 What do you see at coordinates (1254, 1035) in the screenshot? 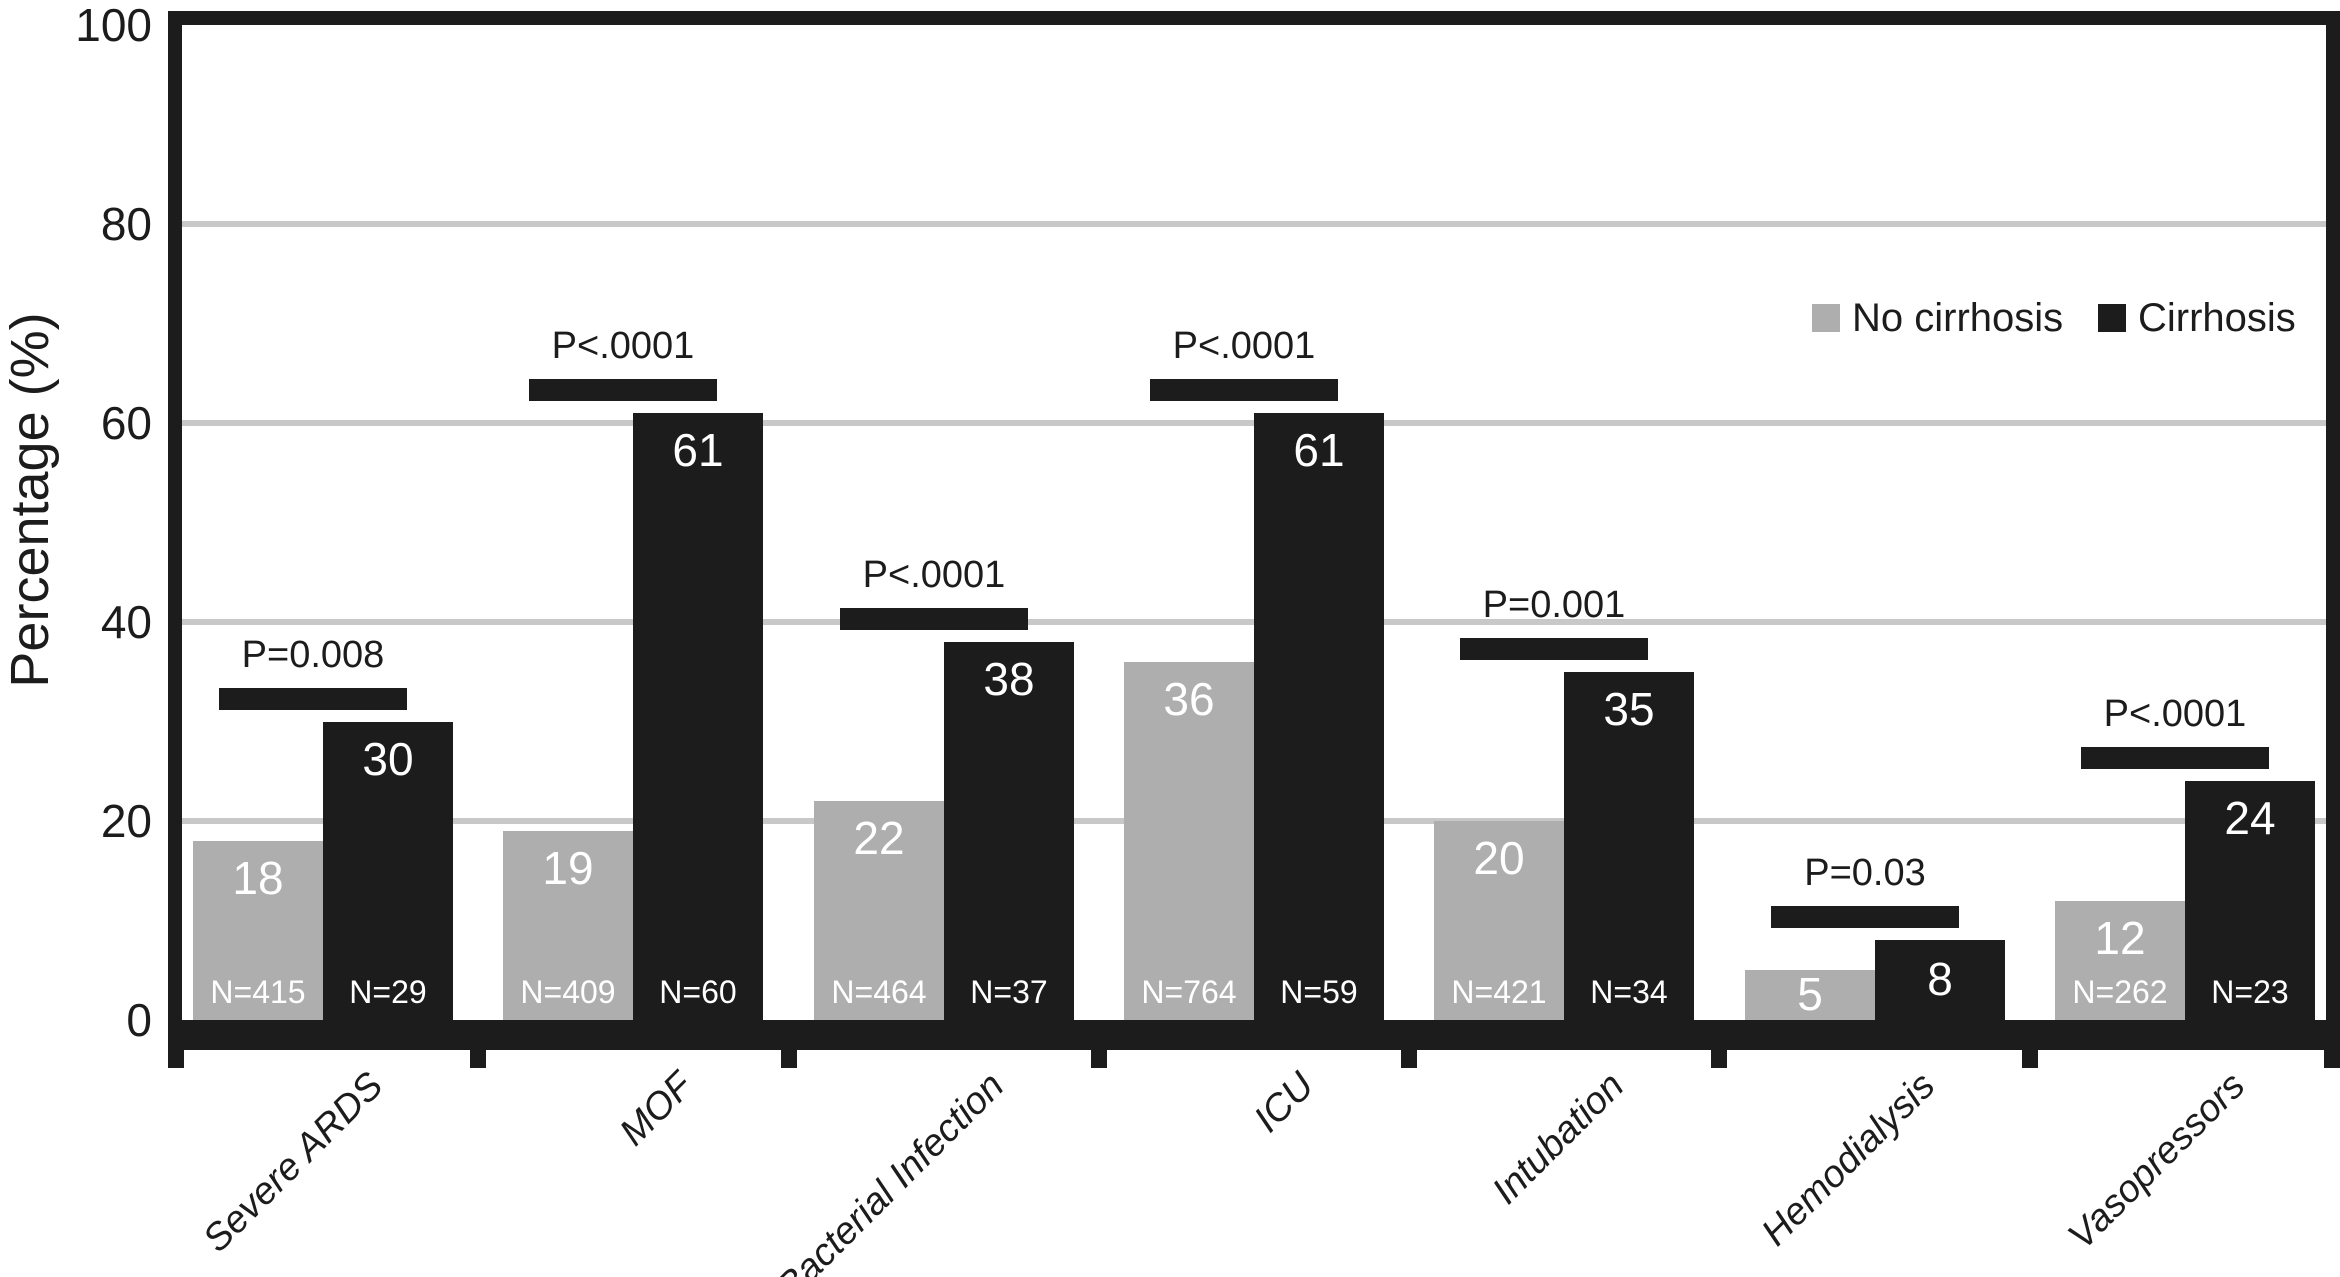
I see `x-axis-band` at bounding box center [1254, 1035].